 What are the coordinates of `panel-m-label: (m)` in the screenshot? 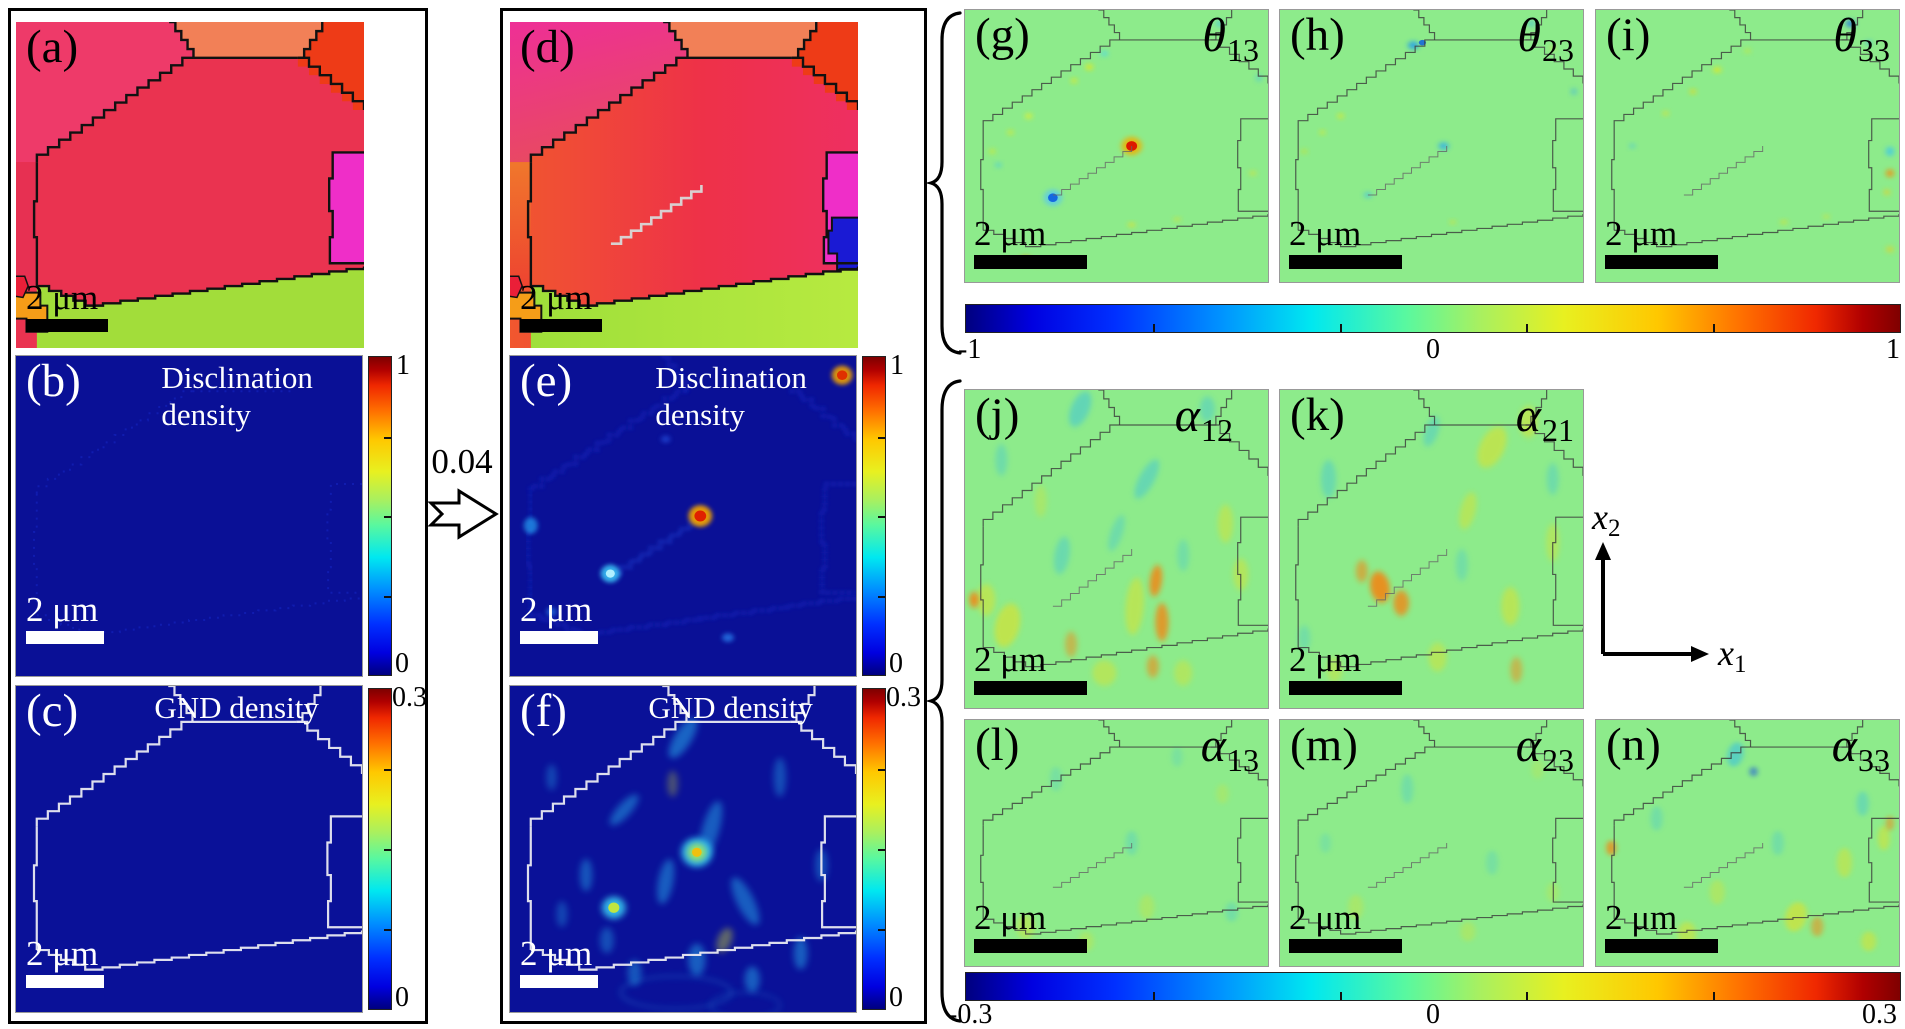 It's located at (1324, 745).